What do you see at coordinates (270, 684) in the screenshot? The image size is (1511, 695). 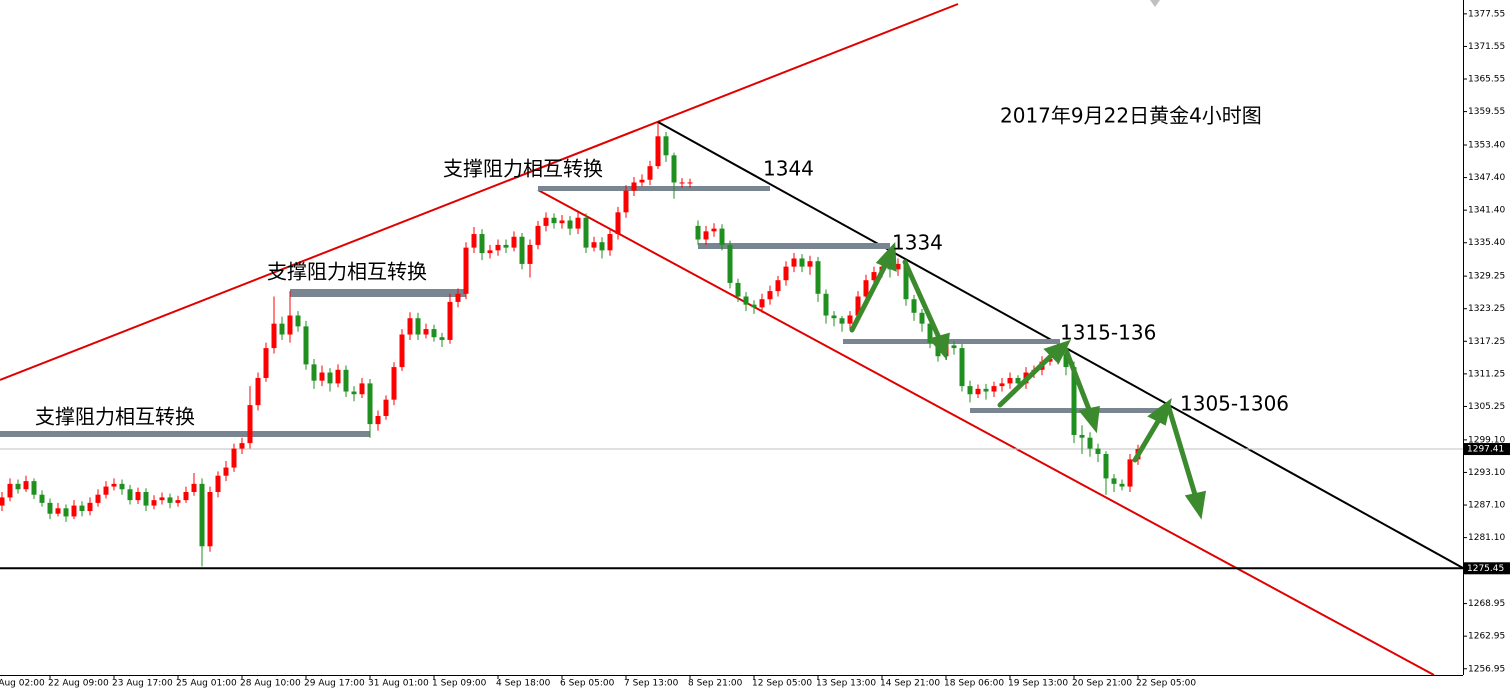 I see `x-tick-label: 28 Aug 10:00` at bounding box center [270, 684].